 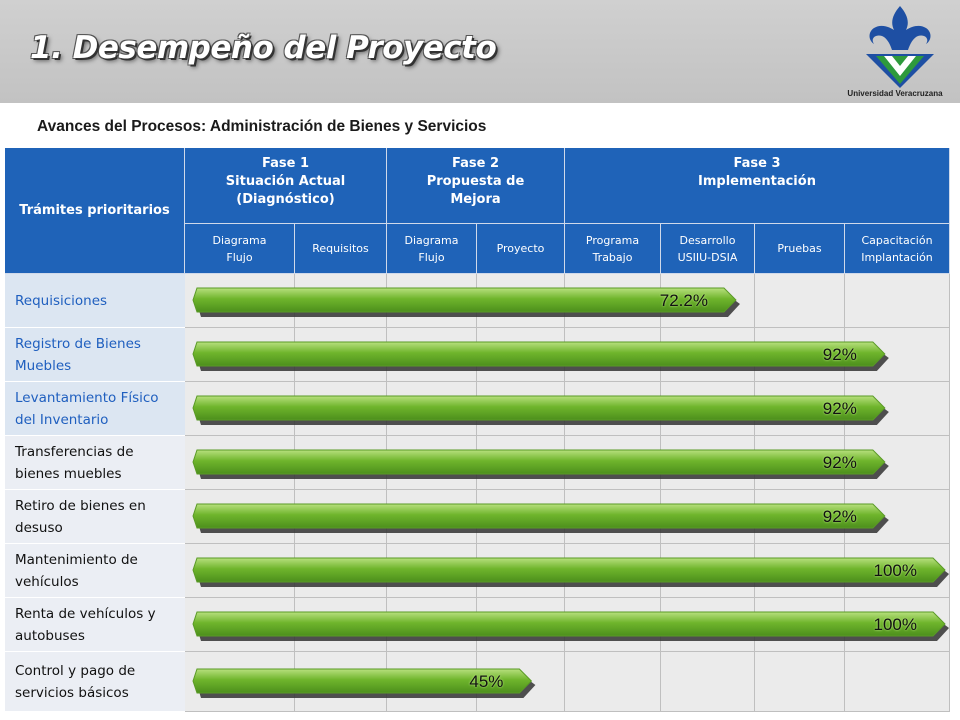 I want to click on row-label: Levantamiento Físico del Inventario, so click(x=95, y=409).